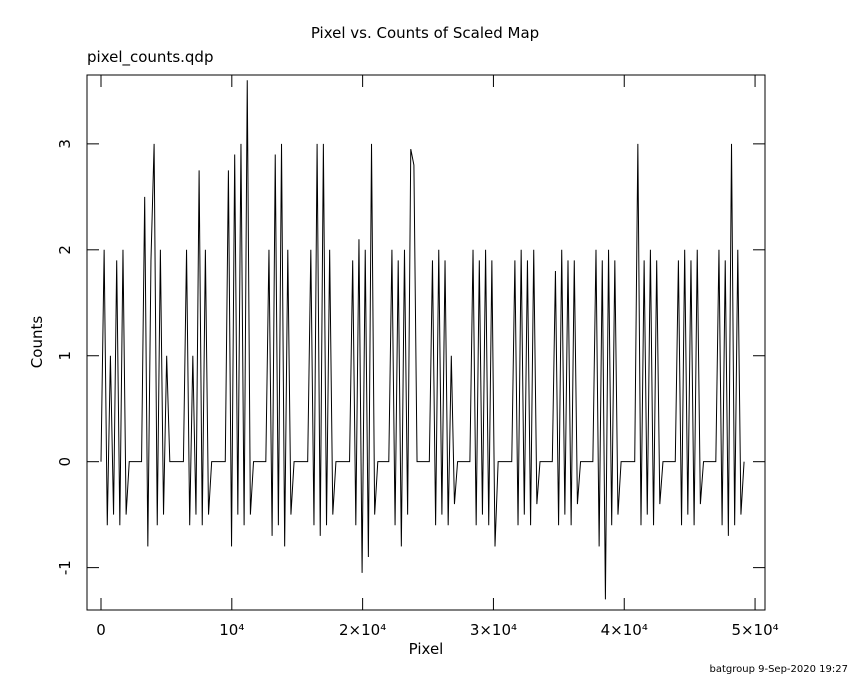  I want to click on y-tick-label: 0, so click(65, 462).